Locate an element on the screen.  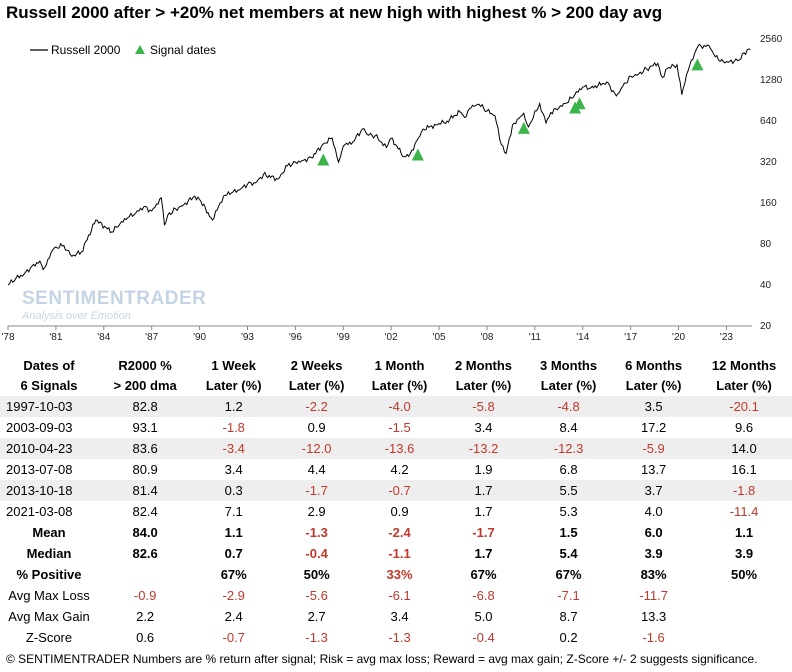
table-row: Median 82.6 0.7 -0.4 -1.1 1.7 5.4 3.9 3.9 is located at coordinates (396, 553).